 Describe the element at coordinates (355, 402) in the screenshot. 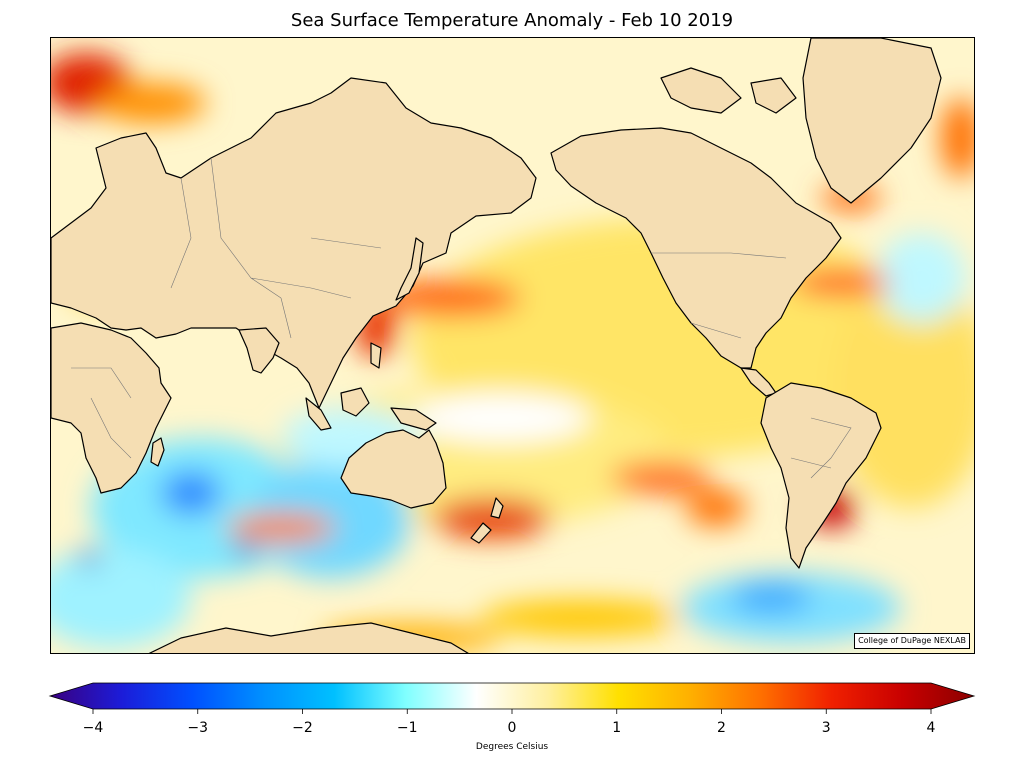

I see `landmass-borneo` at that location.